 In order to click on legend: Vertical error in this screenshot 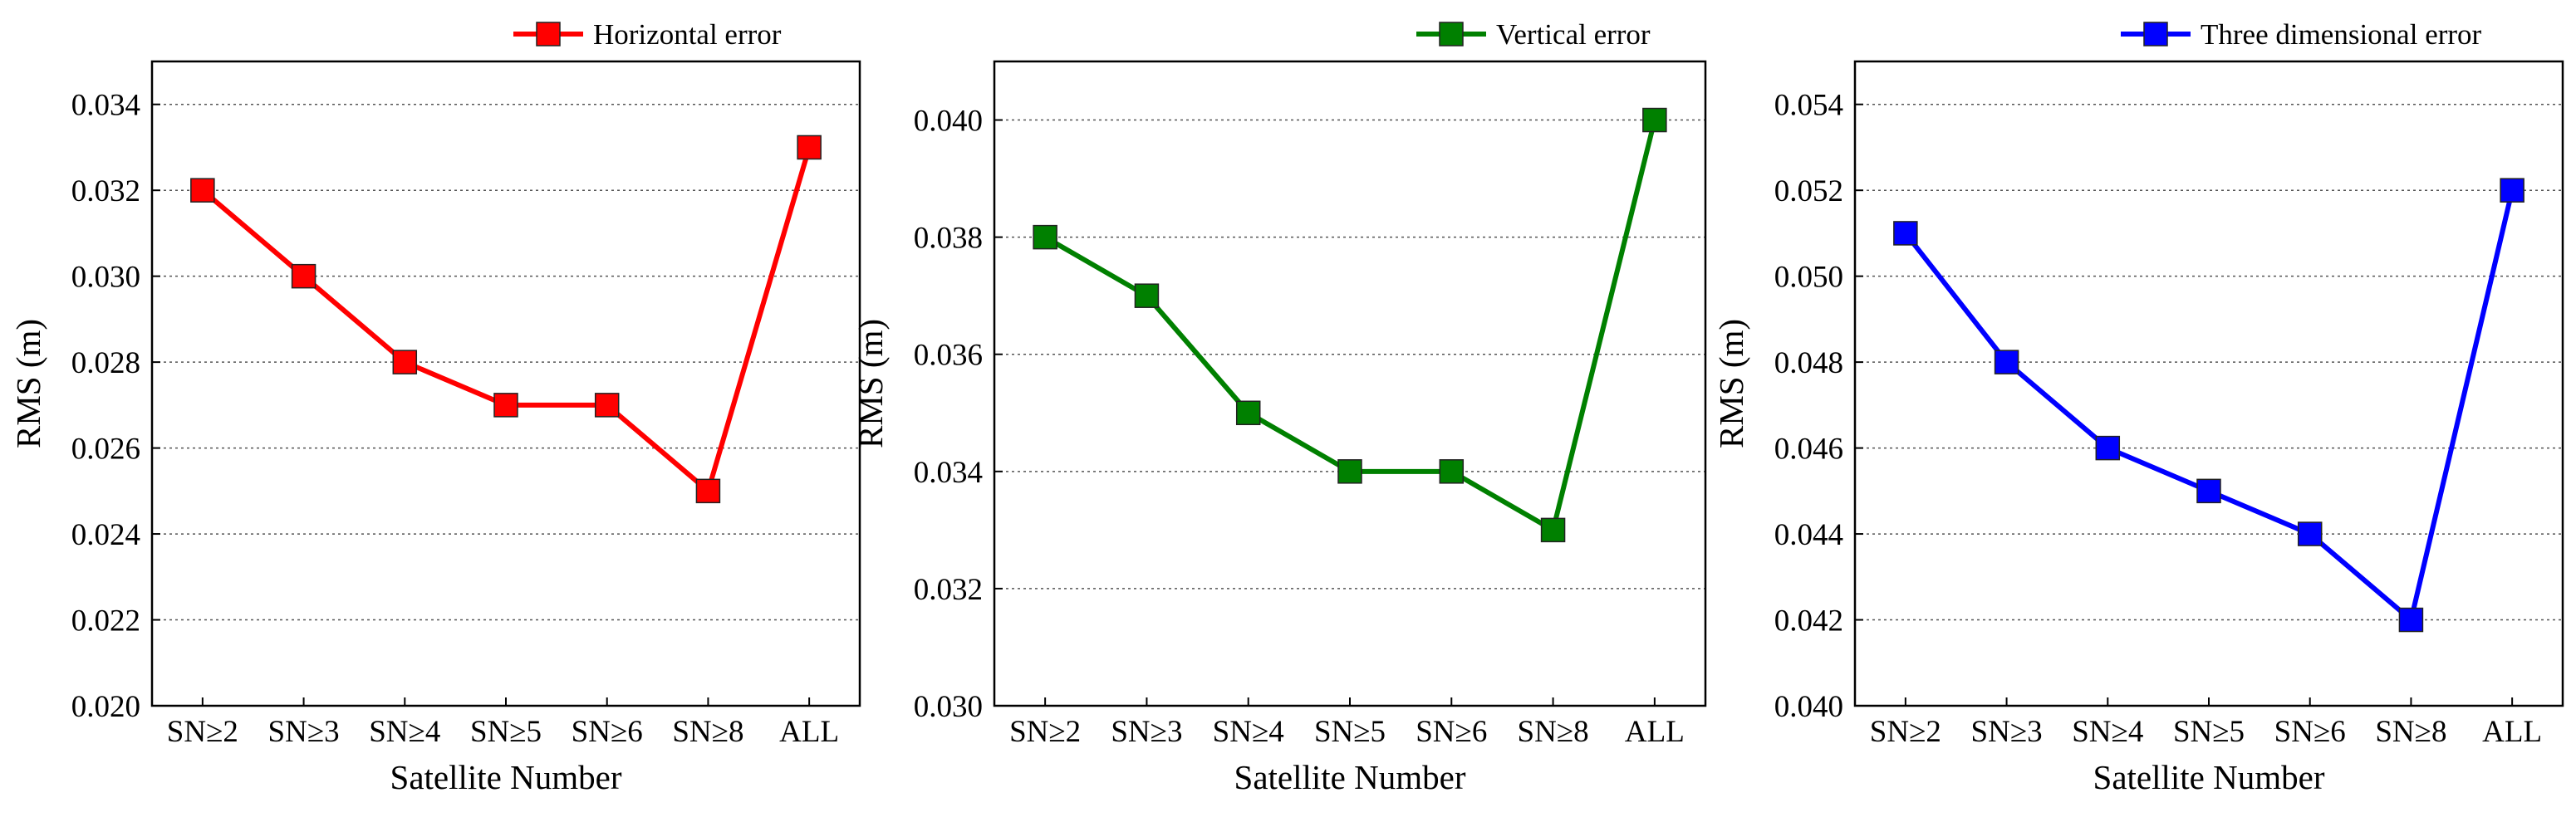, I will do `click(1533, 34)`.